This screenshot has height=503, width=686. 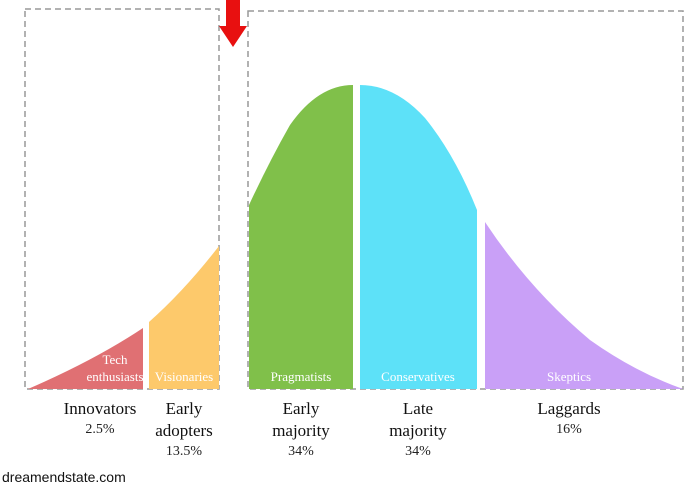 I want to click on segment-inner-label: Skeptics, so click(x=569, y=376).